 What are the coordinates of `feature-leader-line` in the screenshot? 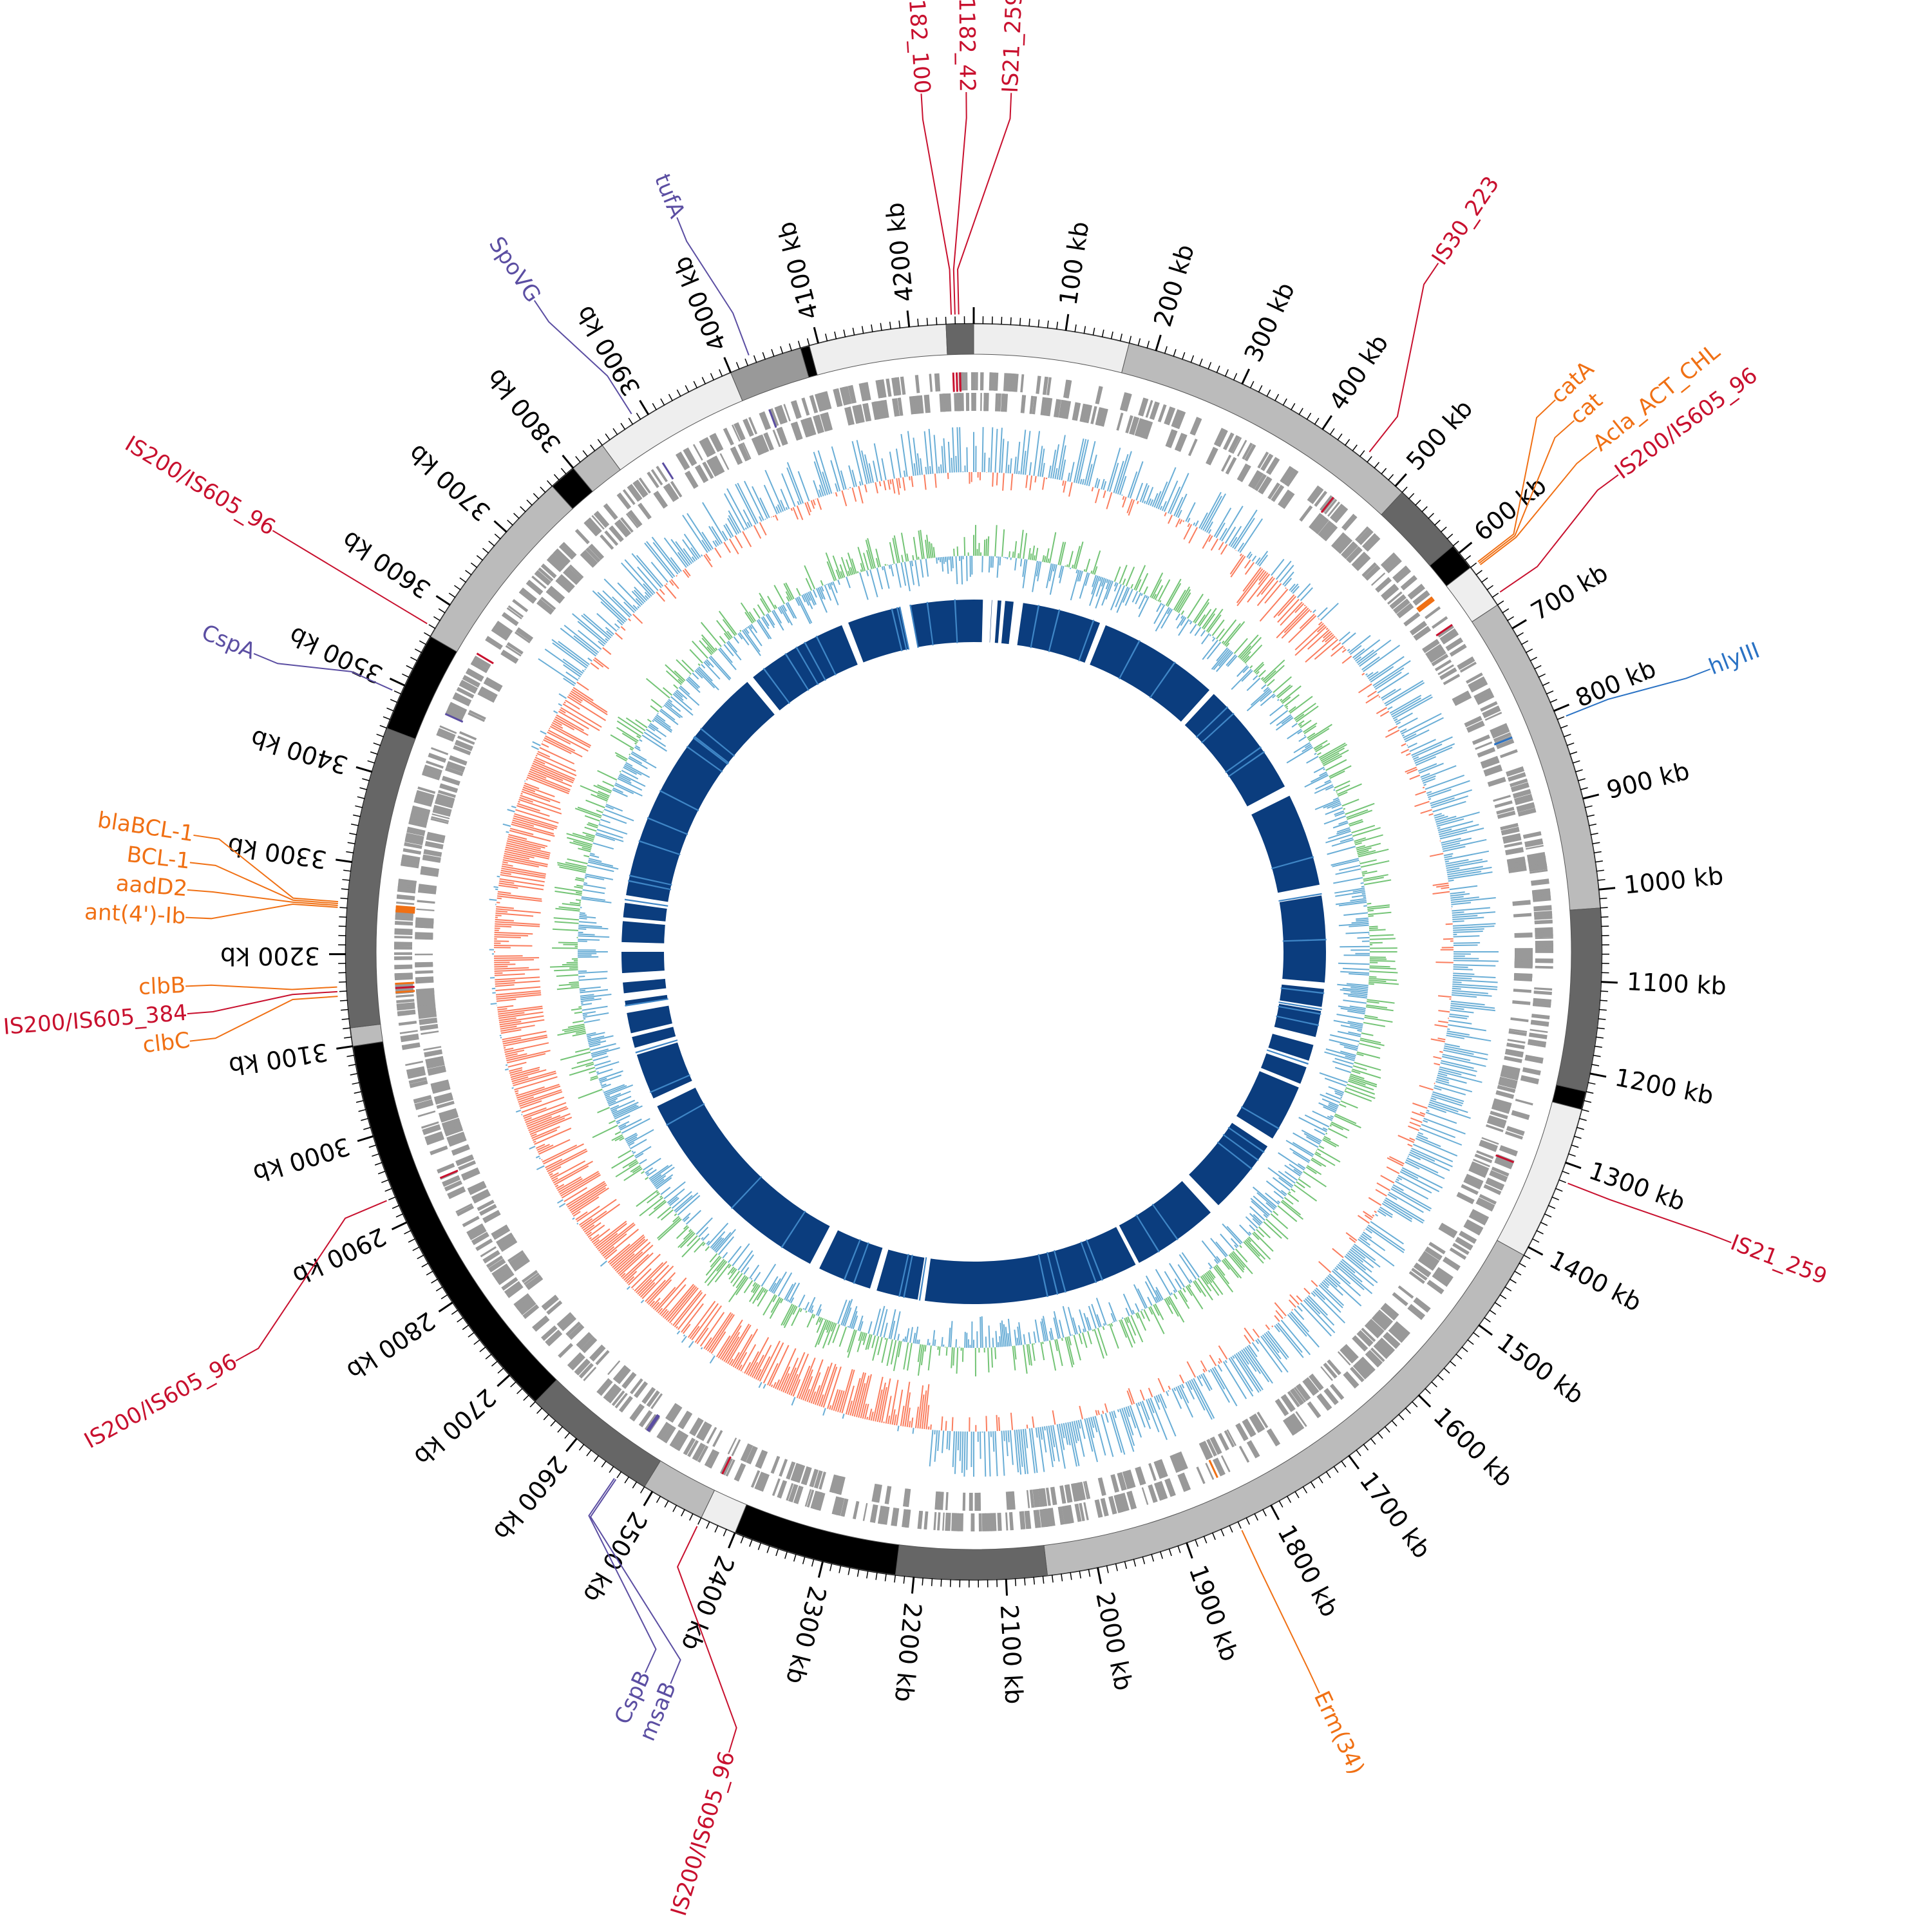 It's located at (713, 286).